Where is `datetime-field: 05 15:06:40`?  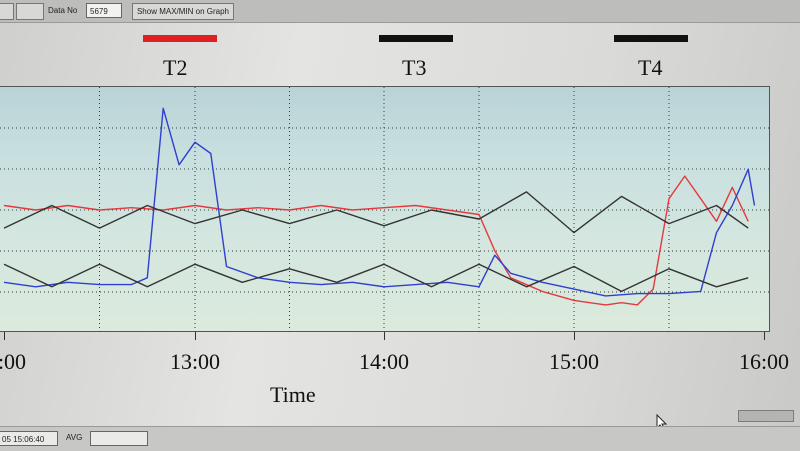
datetime-field: 05 15:06:40 is located at coordinates (29, 438).